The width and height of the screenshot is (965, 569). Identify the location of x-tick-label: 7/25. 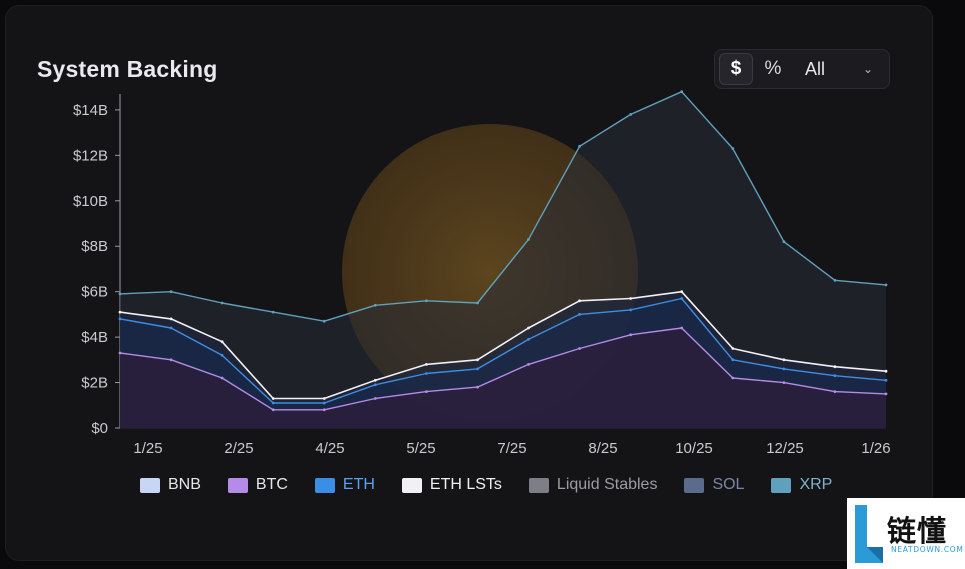
(511, 448).